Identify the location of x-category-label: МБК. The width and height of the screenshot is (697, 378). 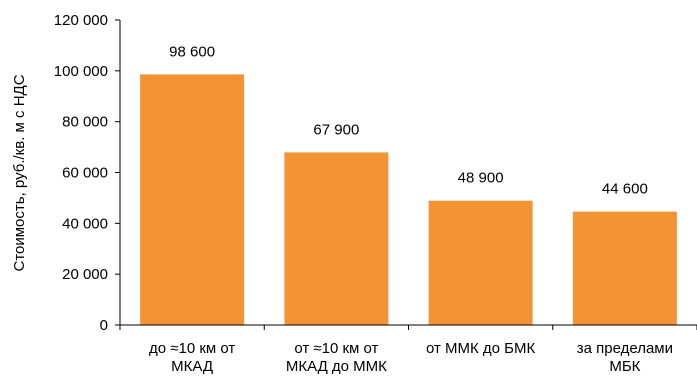
(624, 366).